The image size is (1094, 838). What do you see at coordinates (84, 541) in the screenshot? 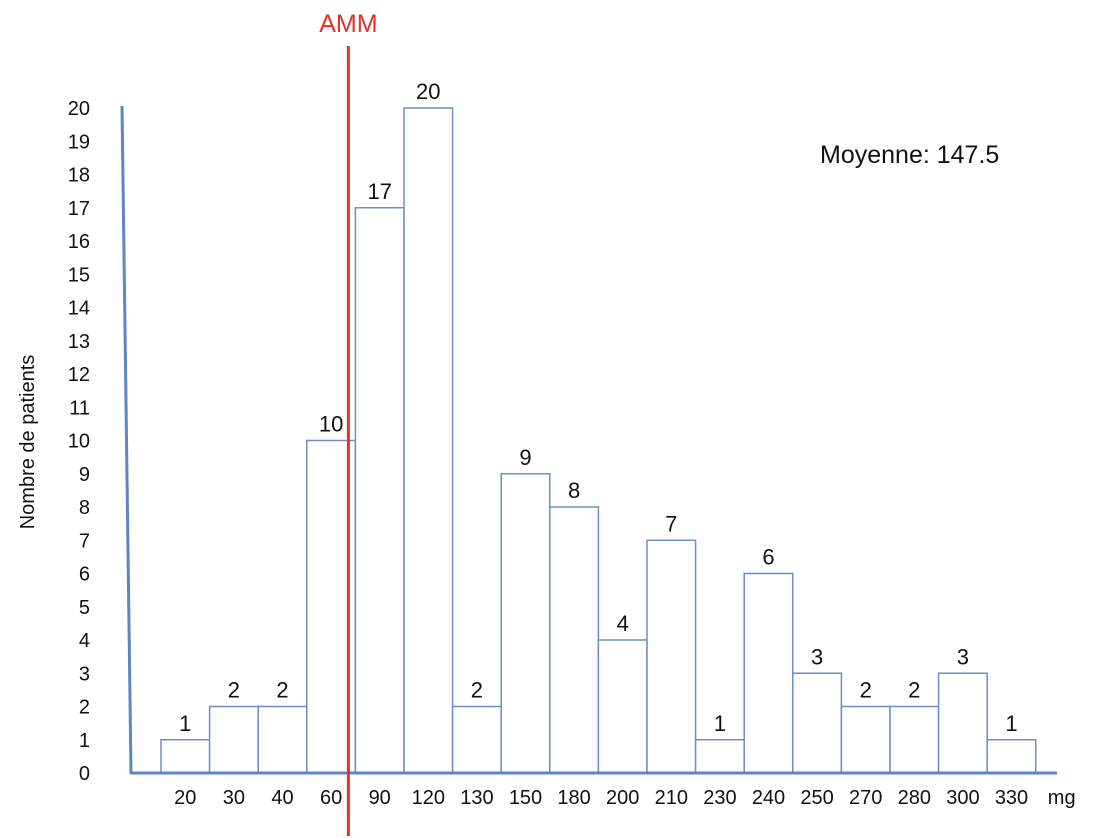
I see `y-tick-label: 7` at bounding box center [84, 541].